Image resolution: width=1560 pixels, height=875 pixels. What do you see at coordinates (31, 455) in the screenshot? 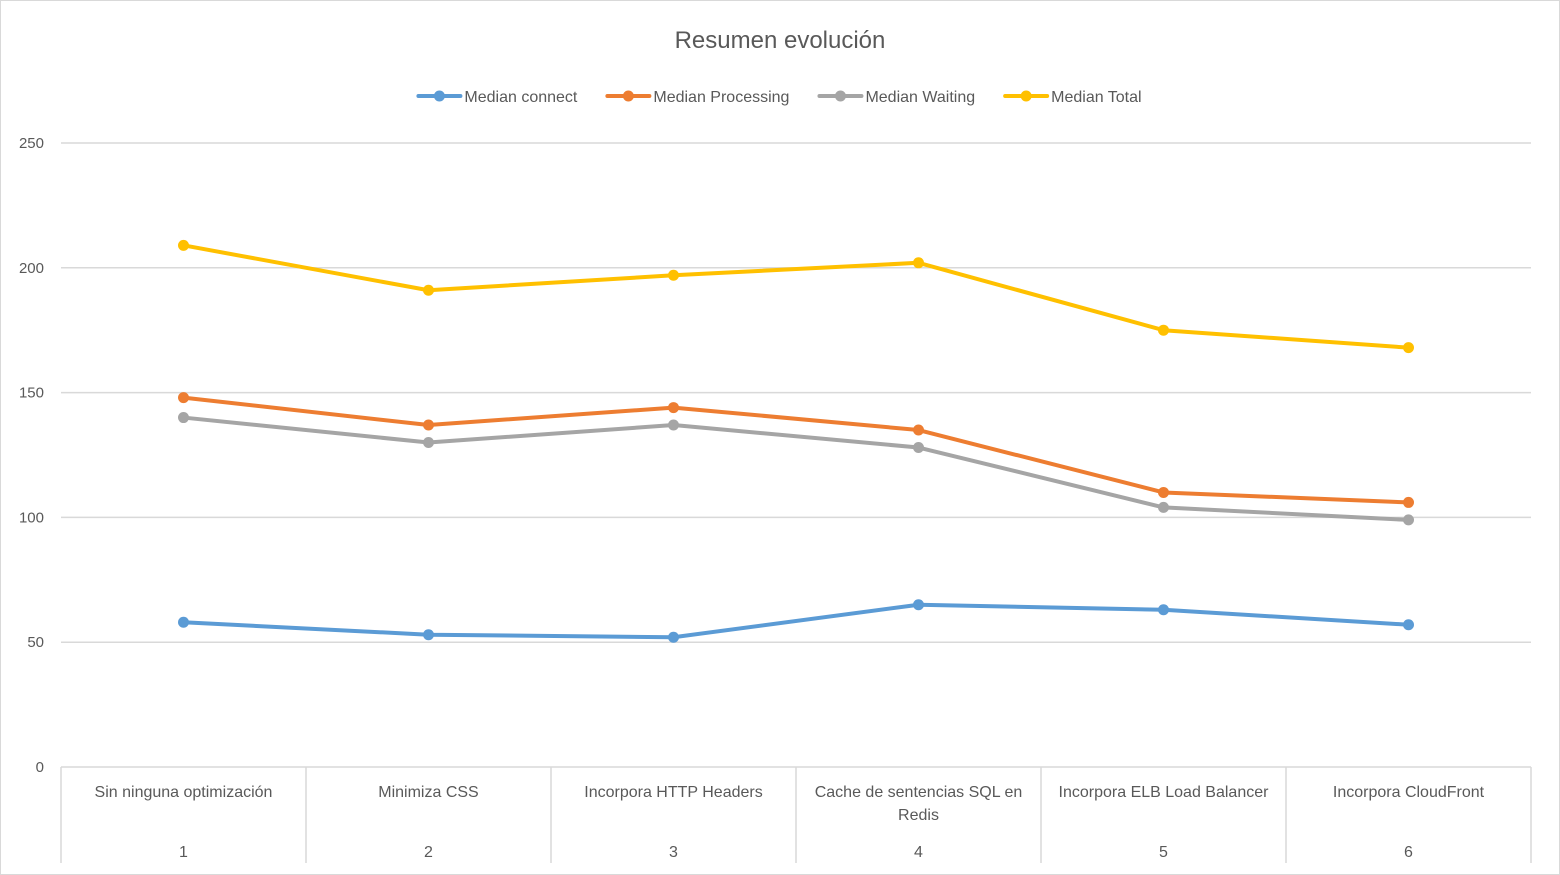
I see `y-axis: 0 50 100 150 200 250` at bounding box center [31, 455].